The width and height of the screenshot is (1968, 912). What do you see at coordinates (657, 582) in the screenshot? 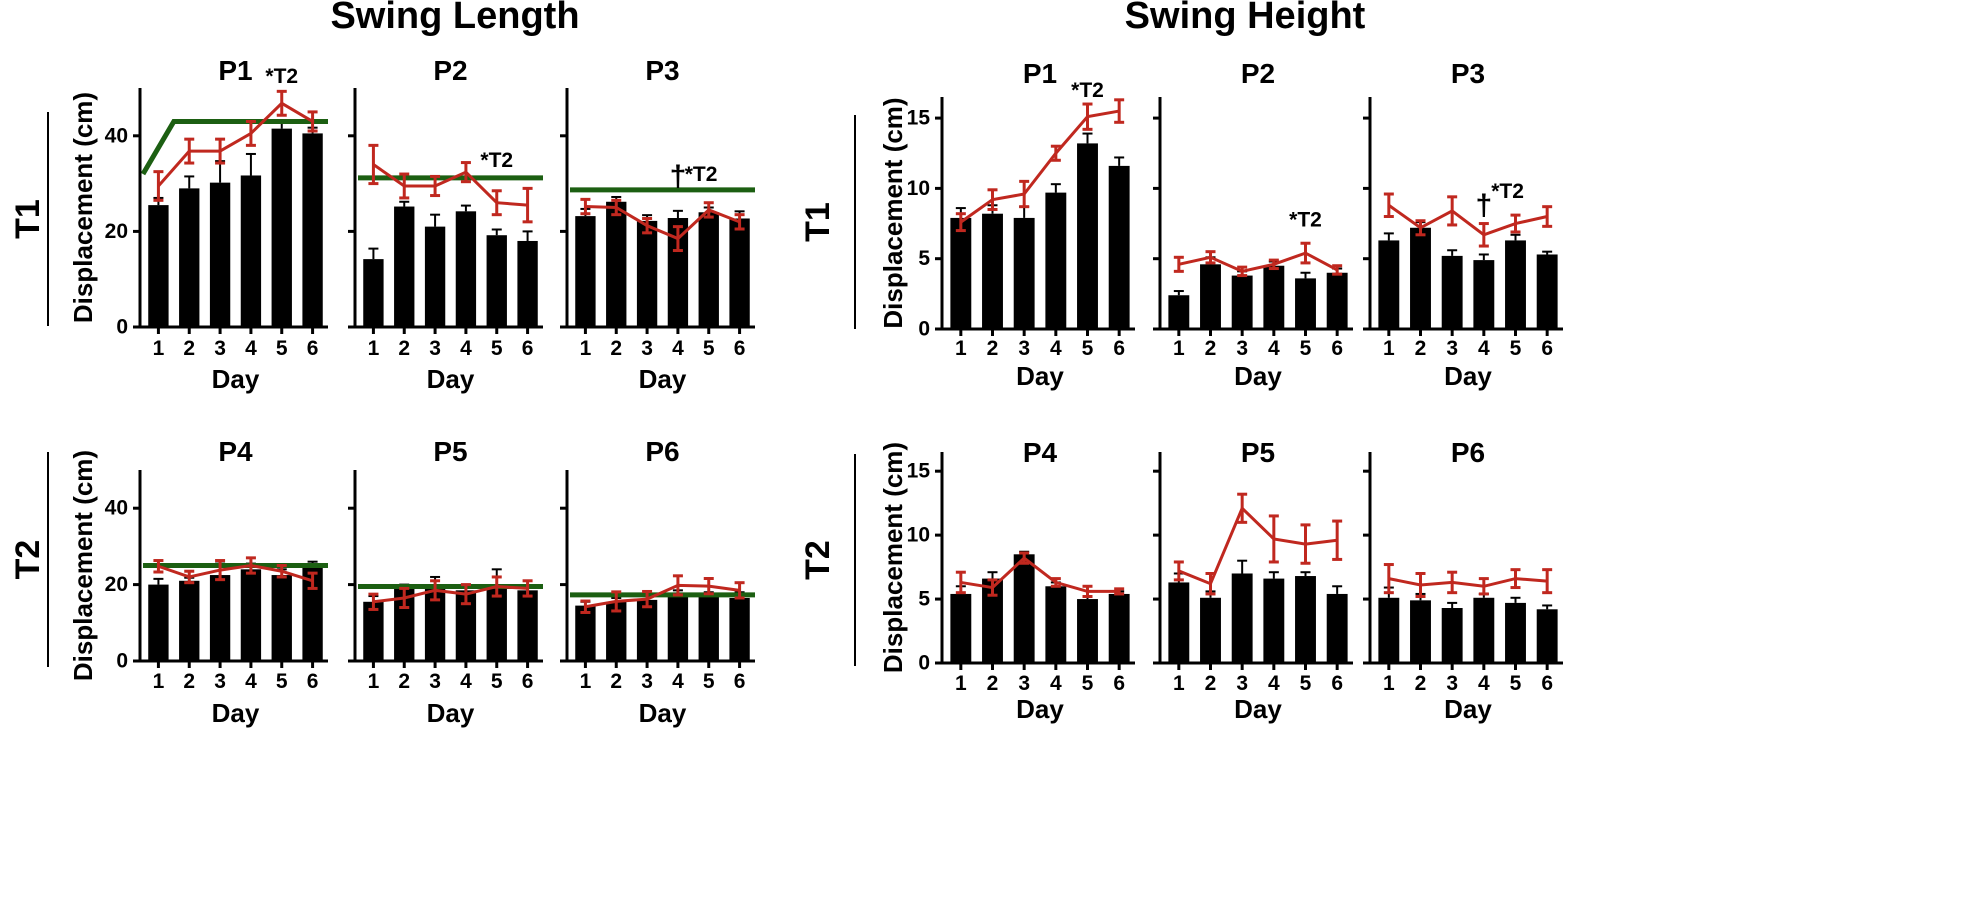
I see `panel-p6: P6 1 2 3 4 5 6 Day` at bounding box center [657, 582].